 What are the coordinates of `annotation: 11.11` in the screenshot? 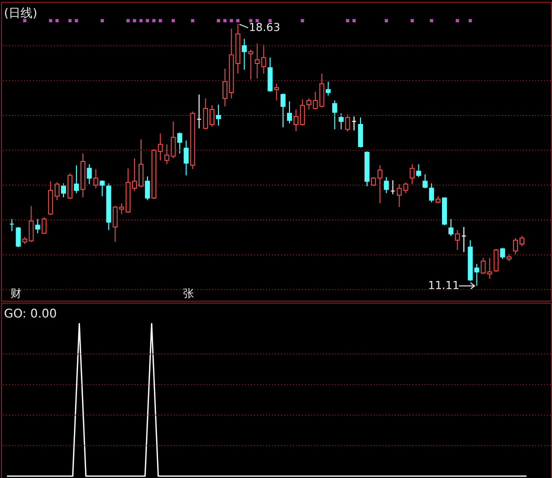 It's located at (444, 285).